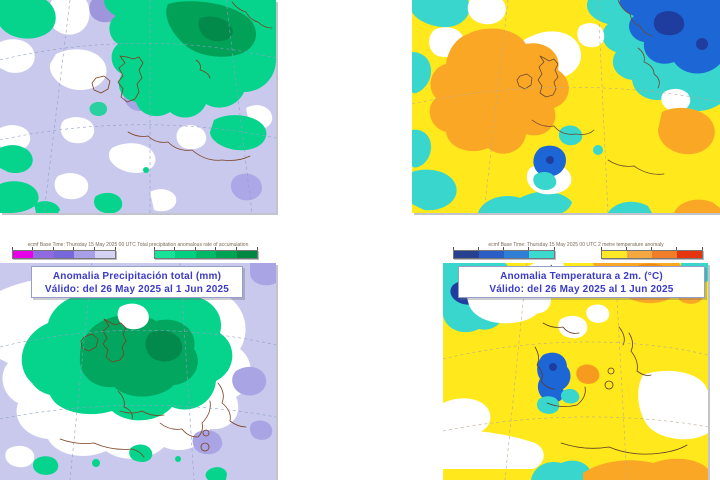  I want to click on precip-colorbar-positive, so click(206, 253).